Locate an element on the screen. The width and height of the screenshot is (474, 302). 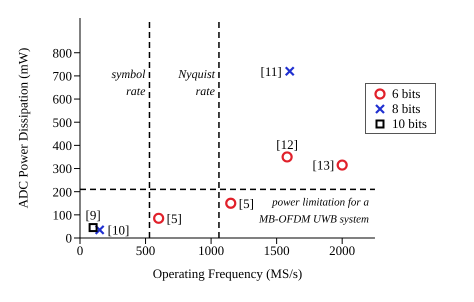
y-tick-label: 700 is located at coordinates (62, 76).